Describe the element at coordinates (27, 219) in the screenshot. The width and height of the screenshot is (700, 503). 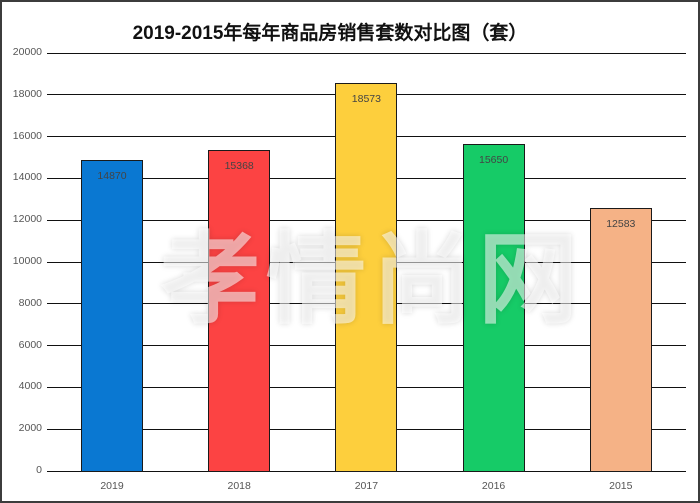
I see `y-tick-label: 12000` at that location.